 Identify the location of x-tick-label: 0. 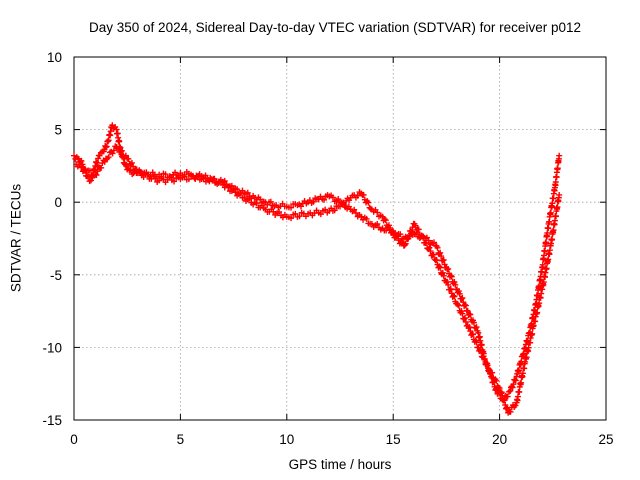
(74, 439).